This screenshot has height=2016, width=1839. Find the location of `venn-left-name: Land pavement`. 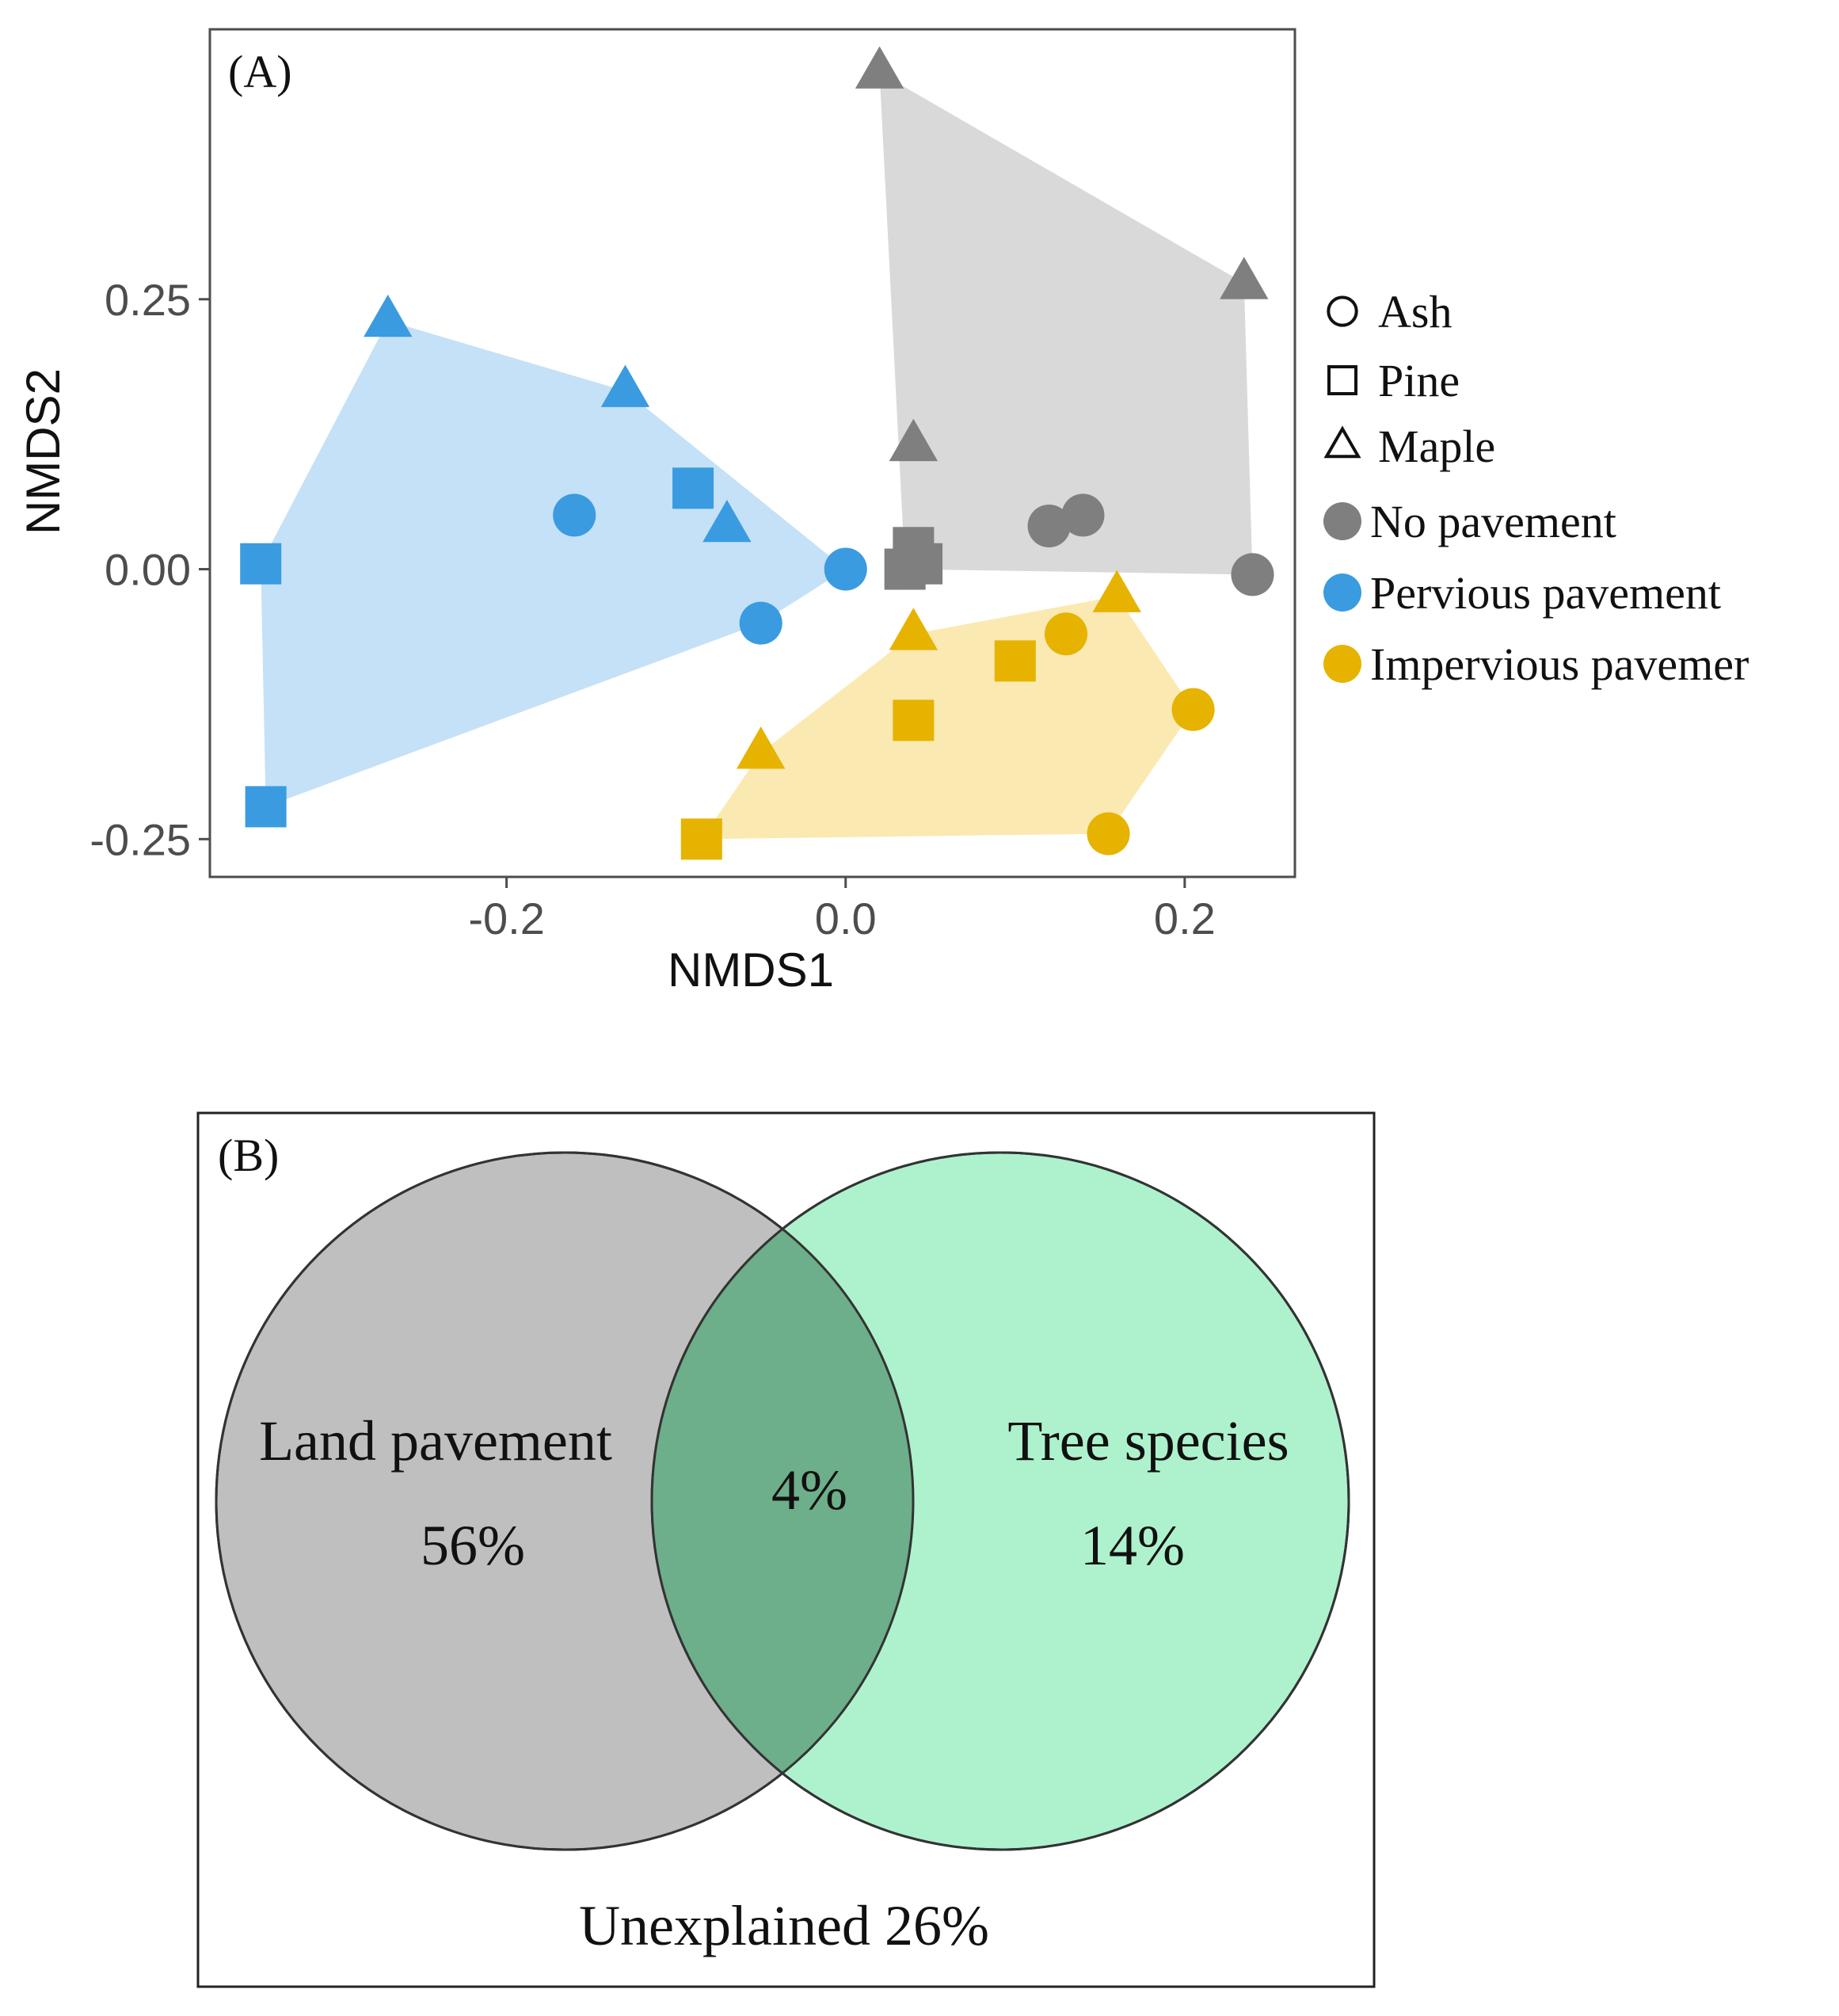

venn-left-name: Land pavement is located at coordinates (436, 1441).